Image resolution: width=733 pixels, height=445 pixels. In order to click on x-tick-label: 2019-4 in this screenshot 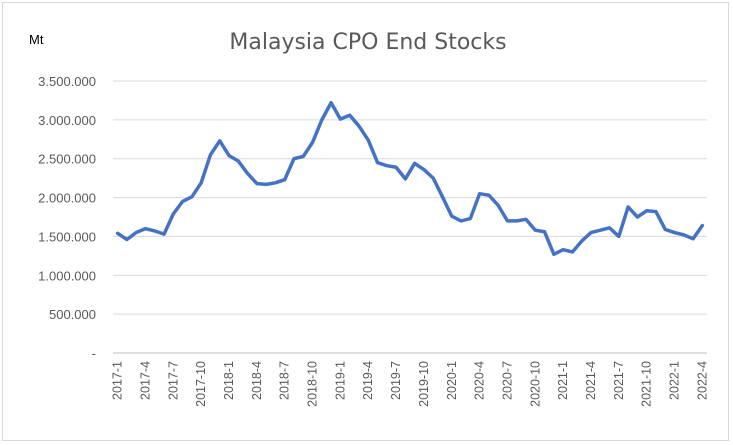, I will do `click(368, 380)`.